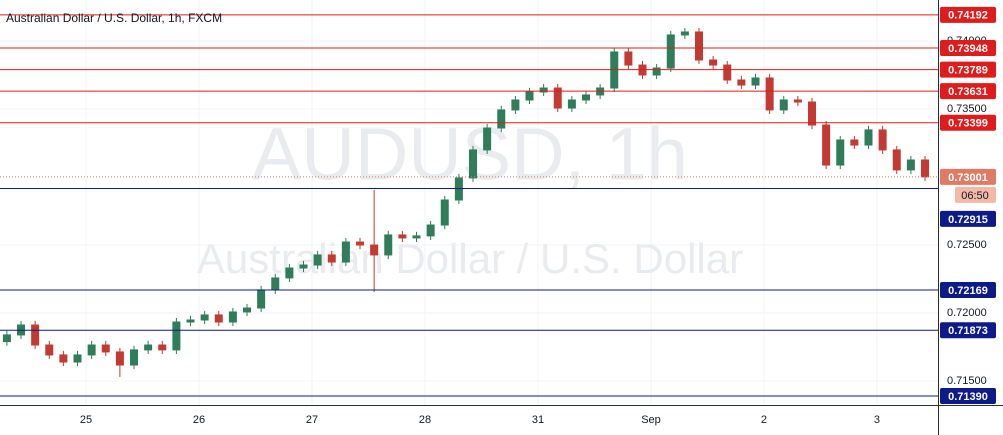 The image size is (1003, 435). What do you see at coordinates (86, 420) in the screenshot?
I see `x-tick-label: 25` at bounding box center [86, 420].